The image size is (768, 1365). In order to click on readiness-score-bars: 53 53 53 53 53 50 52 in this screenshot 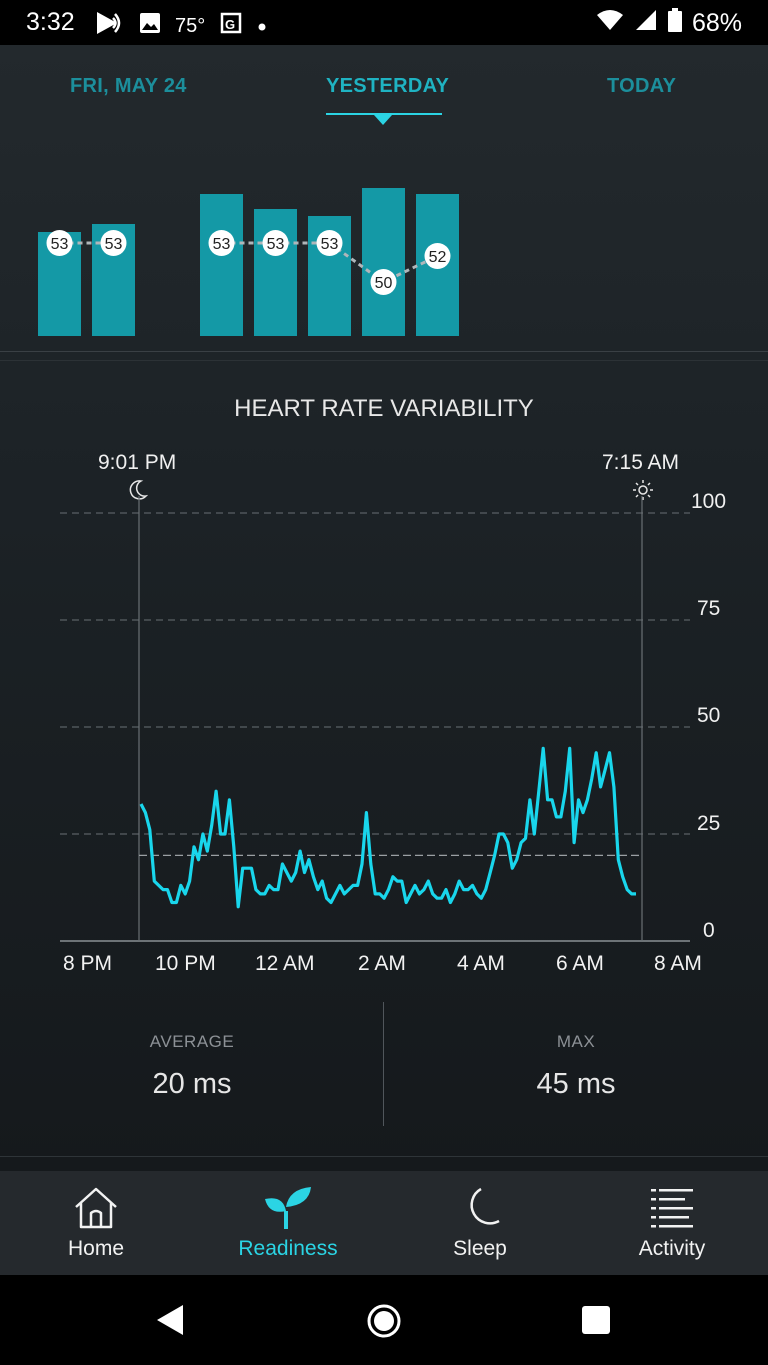, I will do `click(248, 262)`.